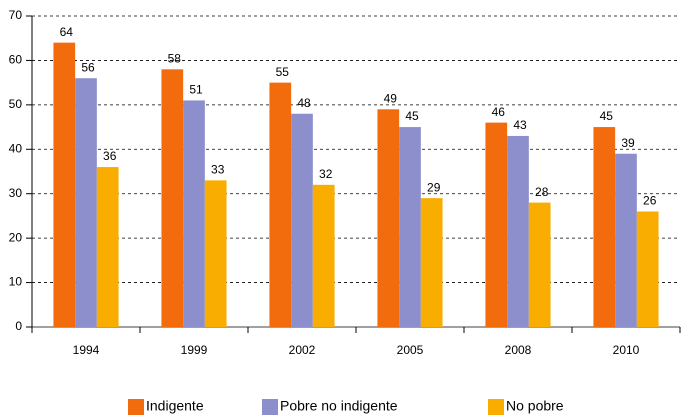 This screenshot has width=682, height=415. I want to click on value-label: 28, so click(542, 192).